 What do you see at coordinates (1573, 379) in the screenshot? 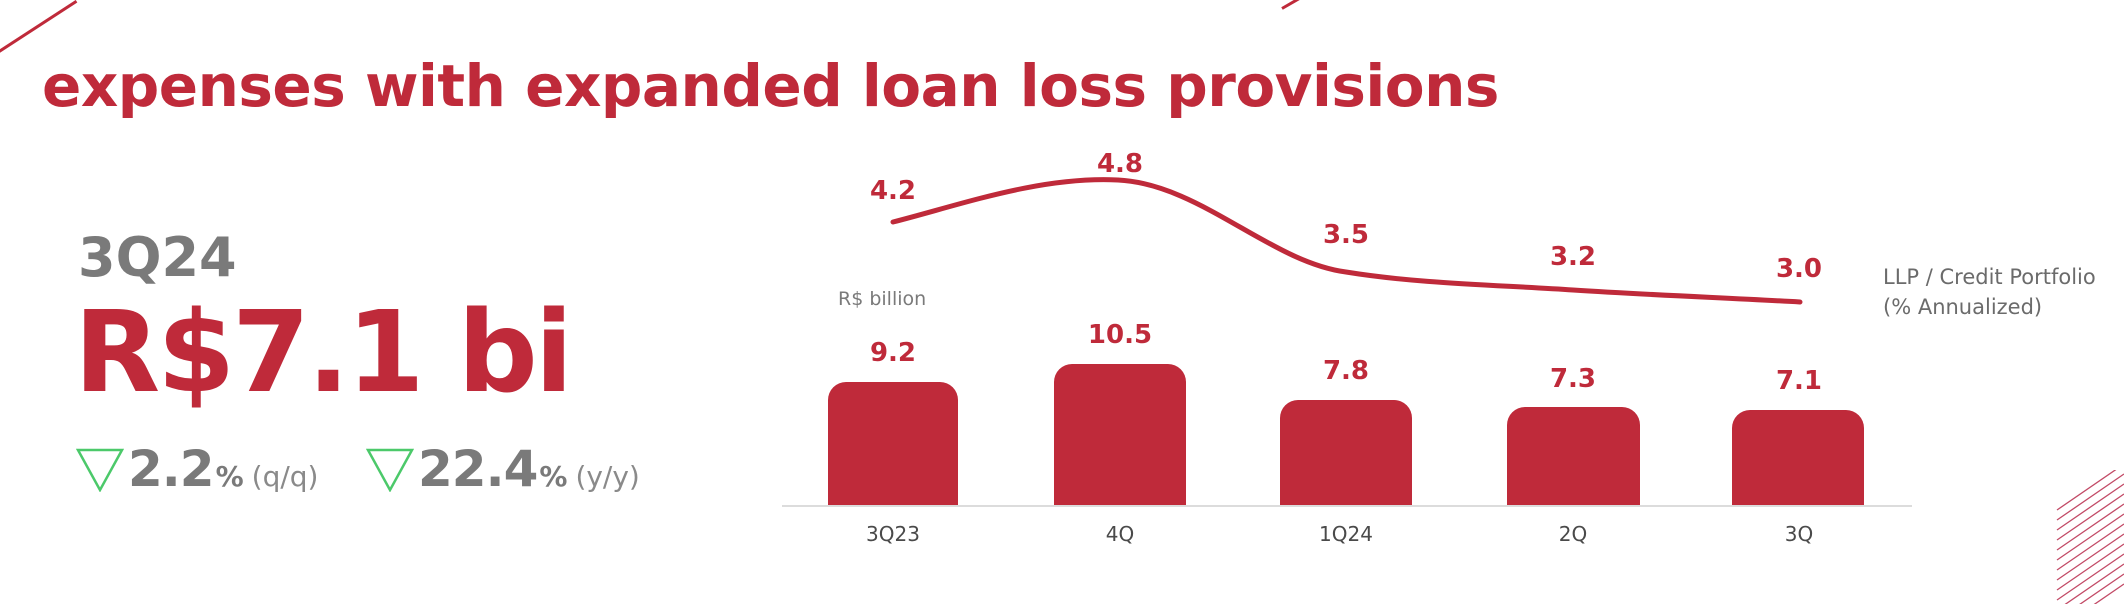
I see `bar-label-2q: 7.3` at bounding box center [1573, 379].